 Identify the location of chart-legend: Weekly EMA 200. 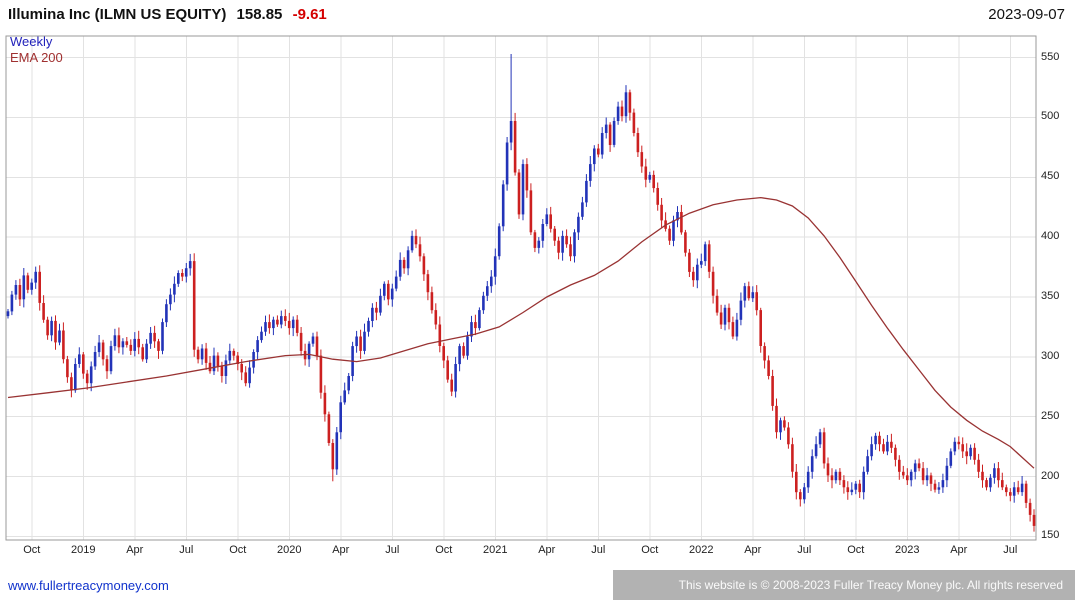
(36, 50).